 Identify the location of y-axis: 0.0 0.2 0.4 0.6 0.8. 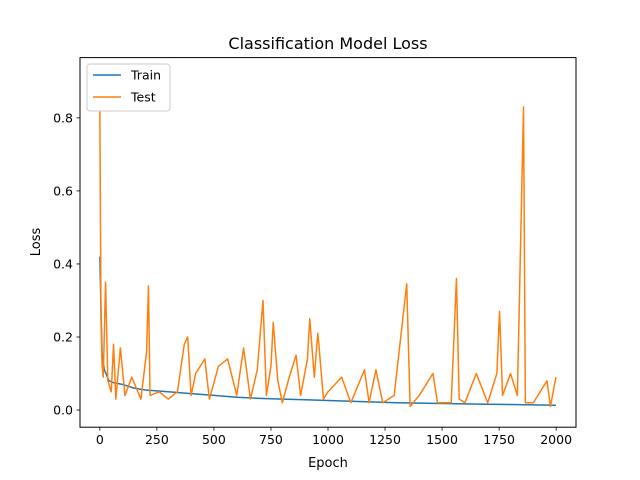
(66, 264).